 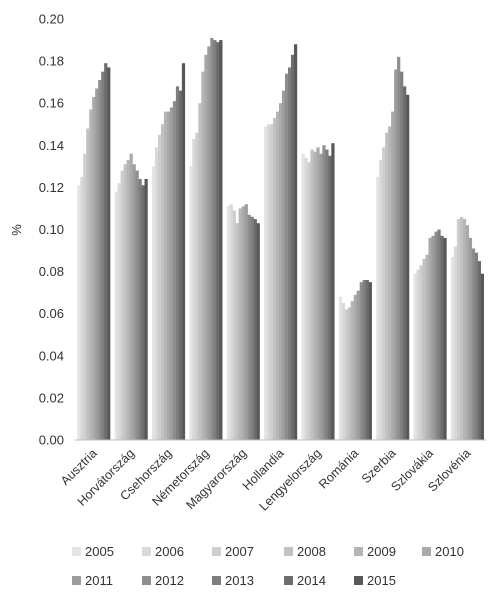 I want to click on legend-label: 2011, so click(x=99, y=580).